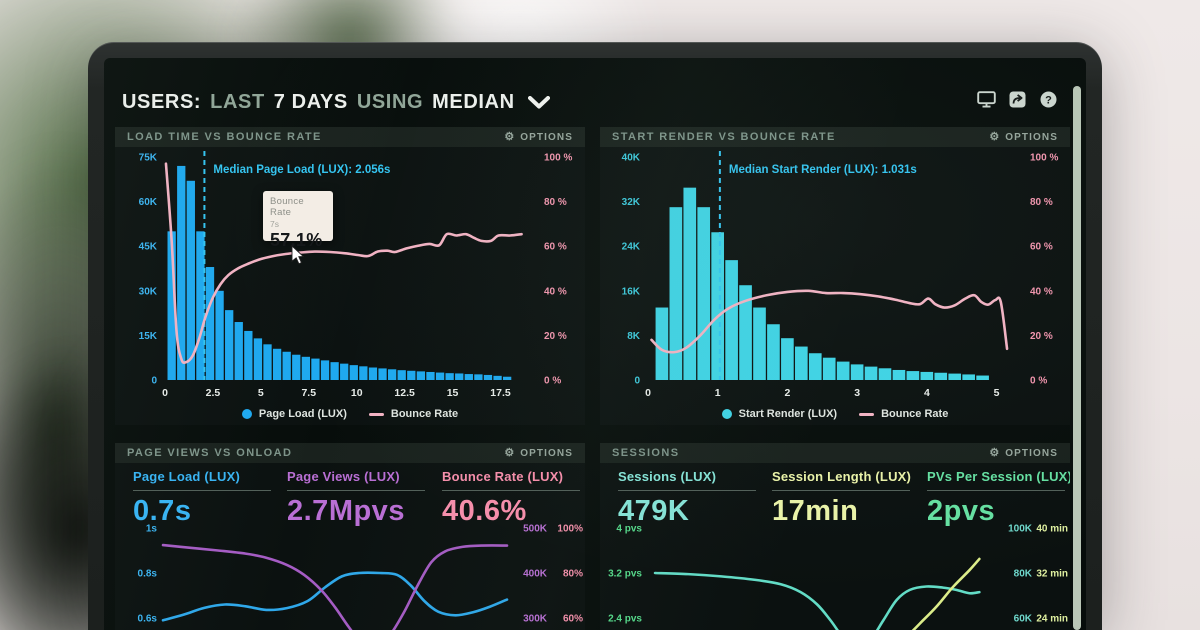  Describe the element at coordinates (302, 414) in the screenshot. I see `legend-label: Page Load (LUX)` at that location.